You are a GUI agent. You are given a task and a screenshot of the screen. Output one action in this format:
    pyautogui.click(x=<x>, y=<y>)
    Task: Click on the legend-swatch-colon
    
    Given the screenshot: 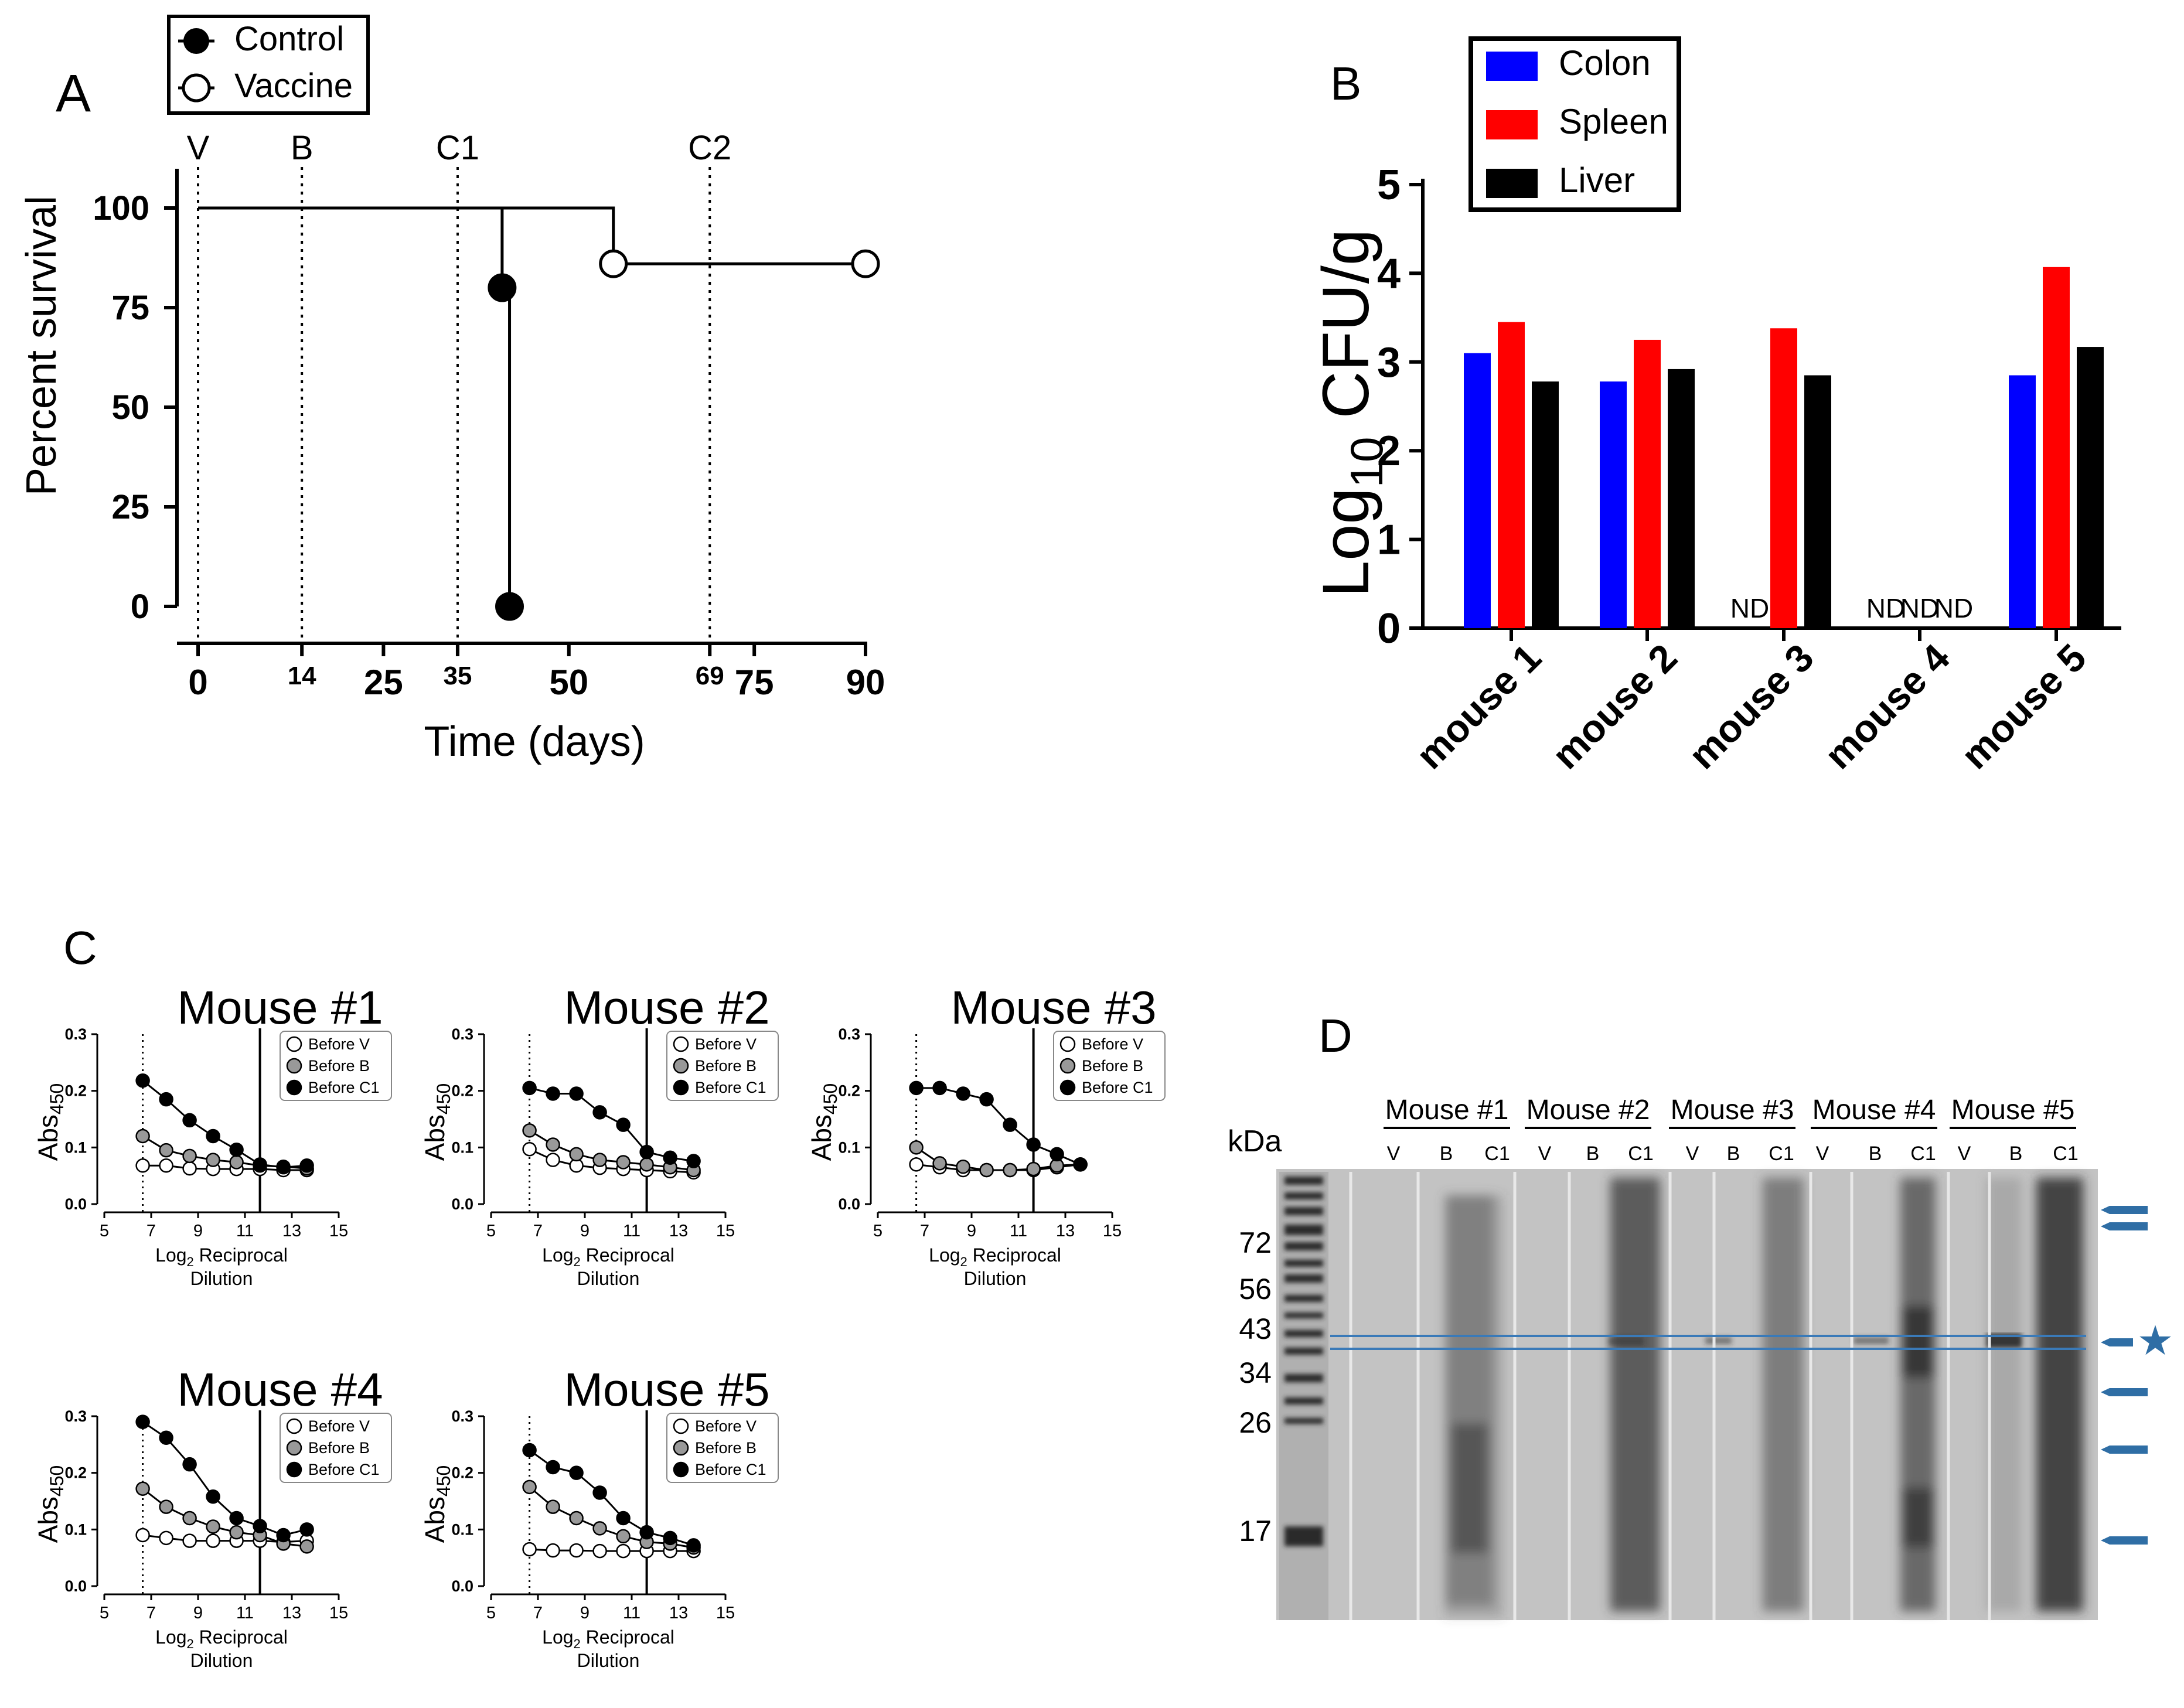 What is the action you would take?
    pyautogui.click(x=1512, y=66)
    